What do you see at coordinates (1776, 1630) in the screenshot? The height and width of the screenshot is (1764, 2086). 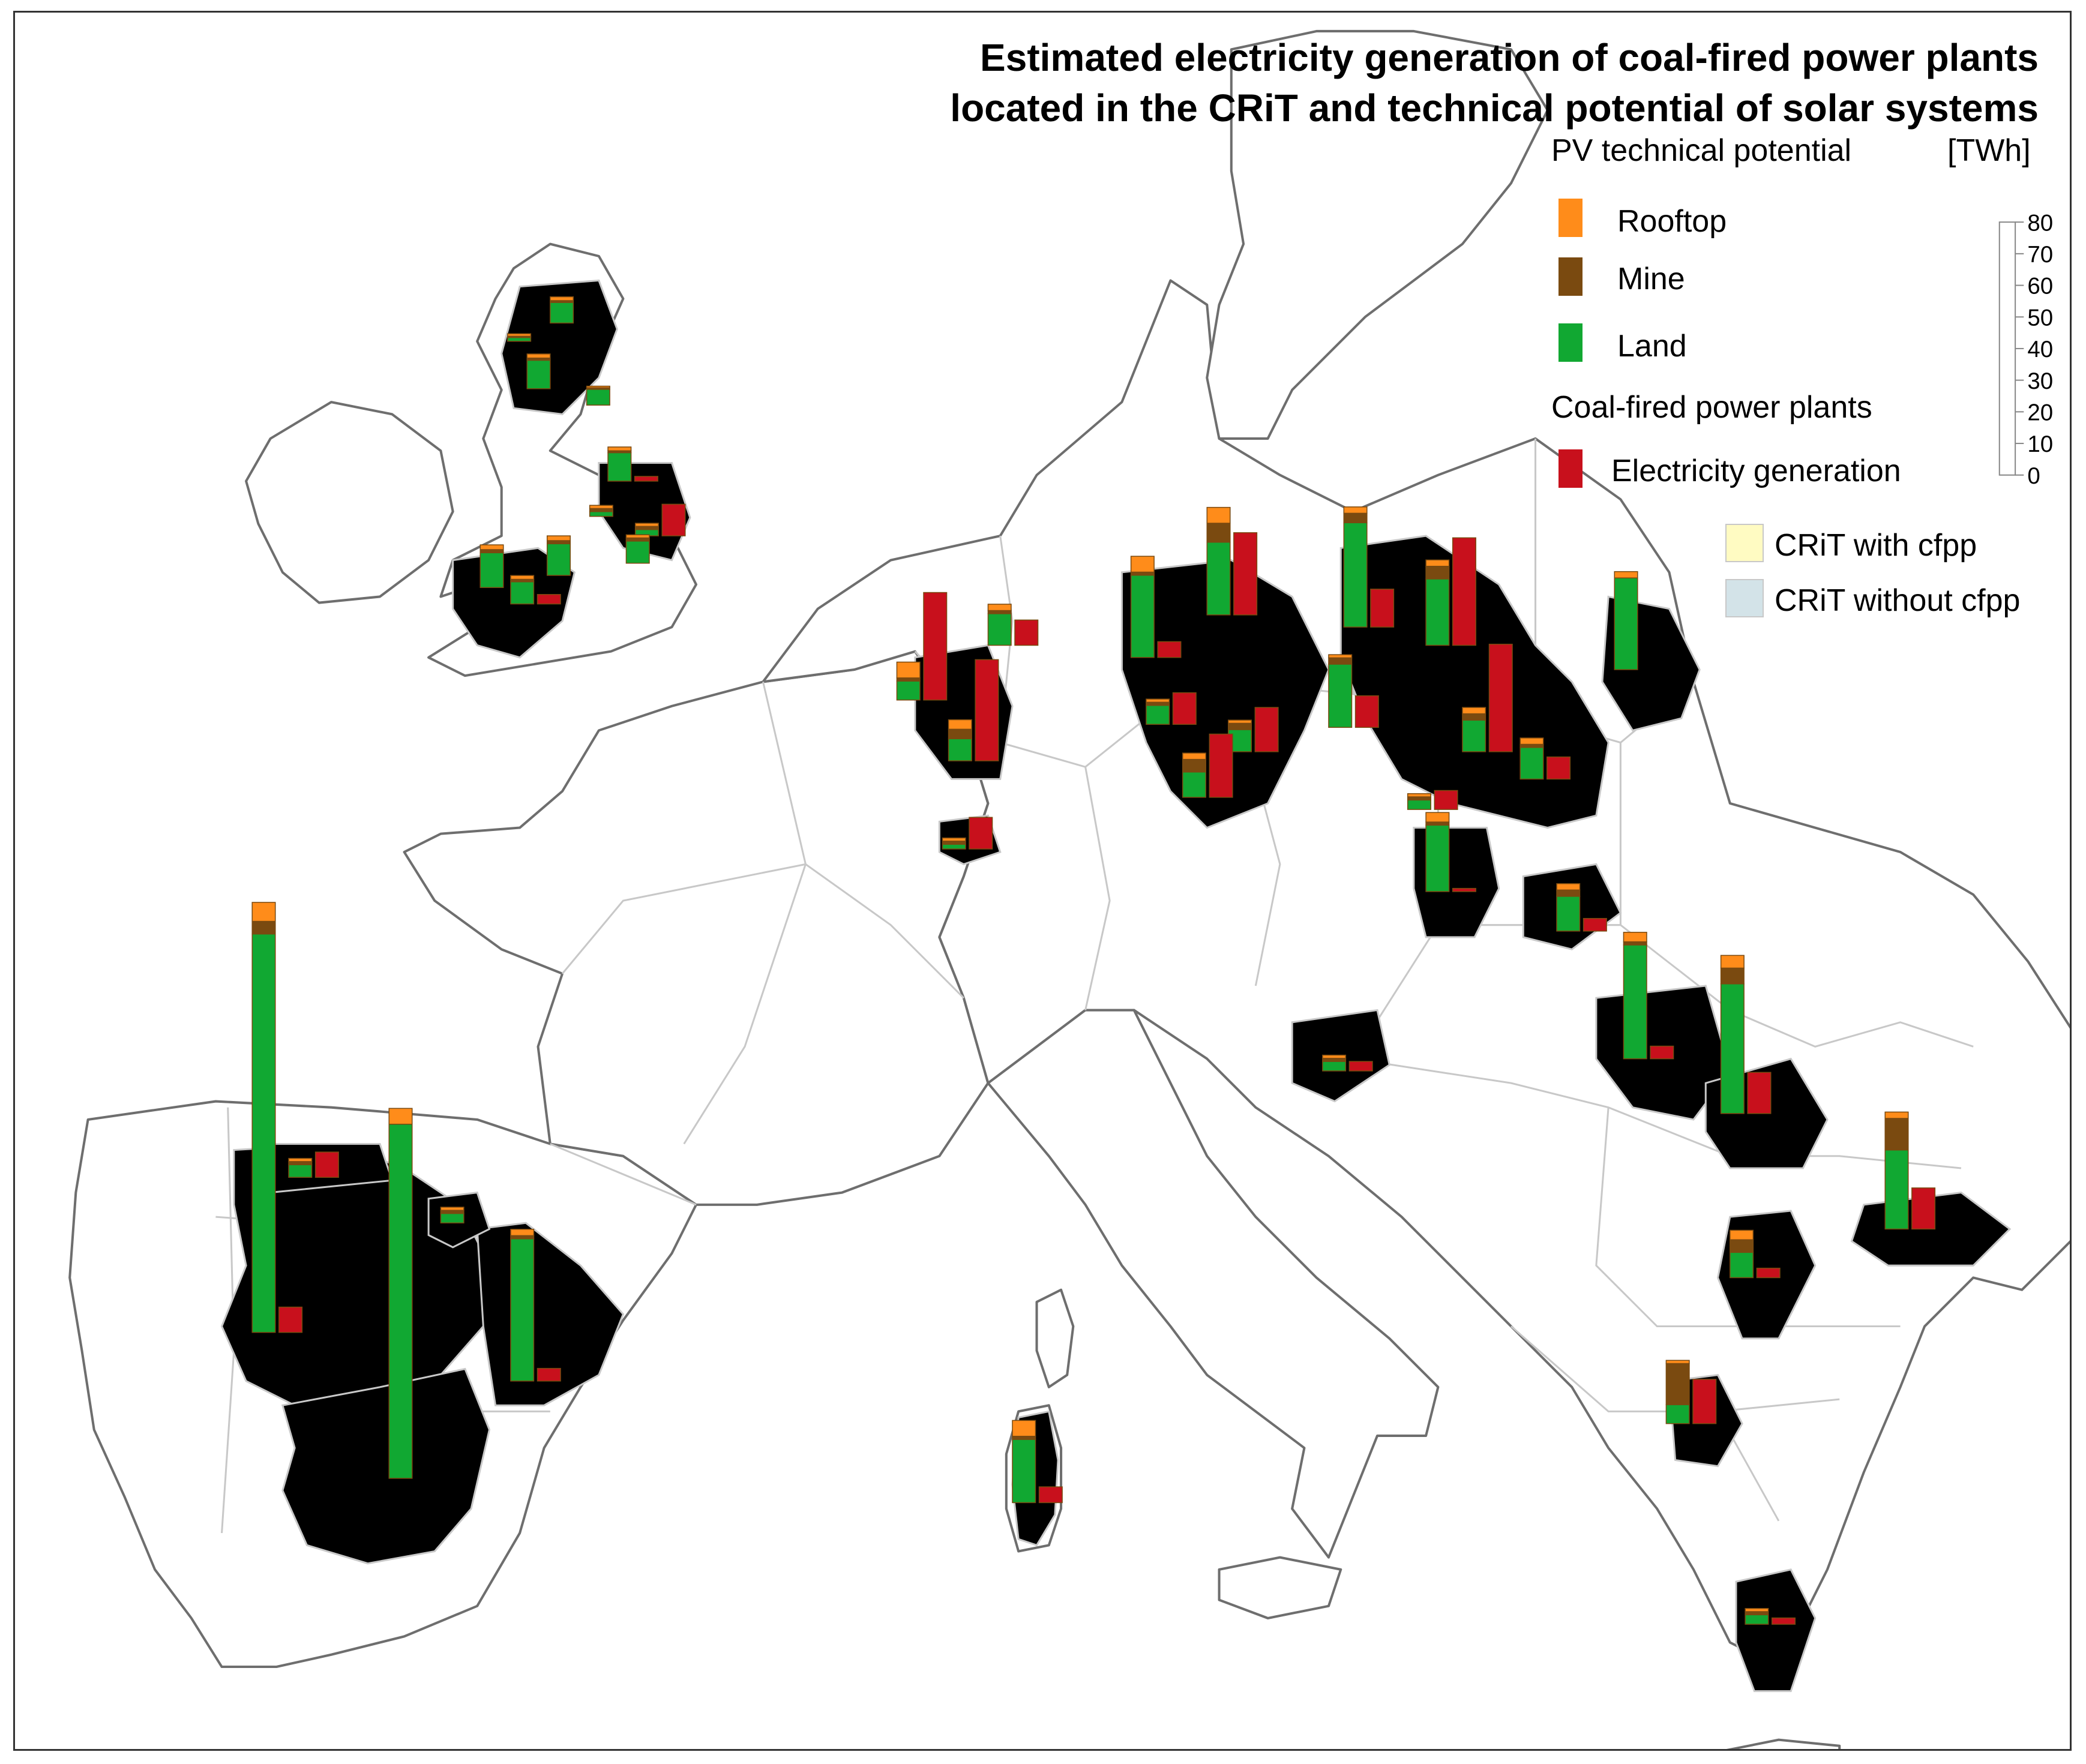 I see `crit-peloponnese` at bounding box center [1776, 1630].